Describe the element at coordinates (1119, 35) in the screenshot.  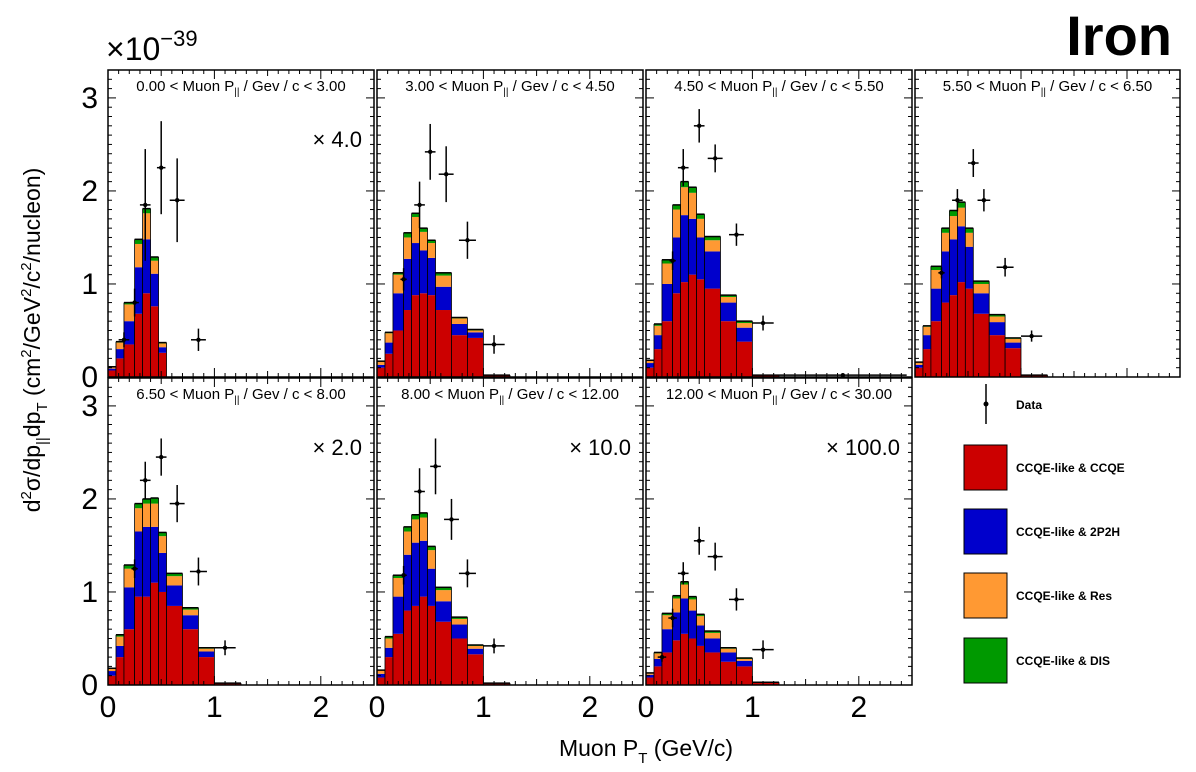
I see `figure-title: Iron` at that location.